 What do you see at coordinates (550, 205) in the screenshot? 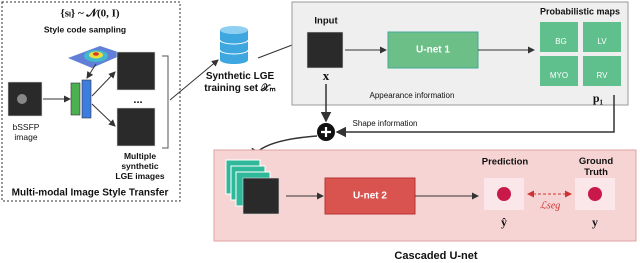
I see `loss-label: ℒseg` at bounding box center [550, 205].